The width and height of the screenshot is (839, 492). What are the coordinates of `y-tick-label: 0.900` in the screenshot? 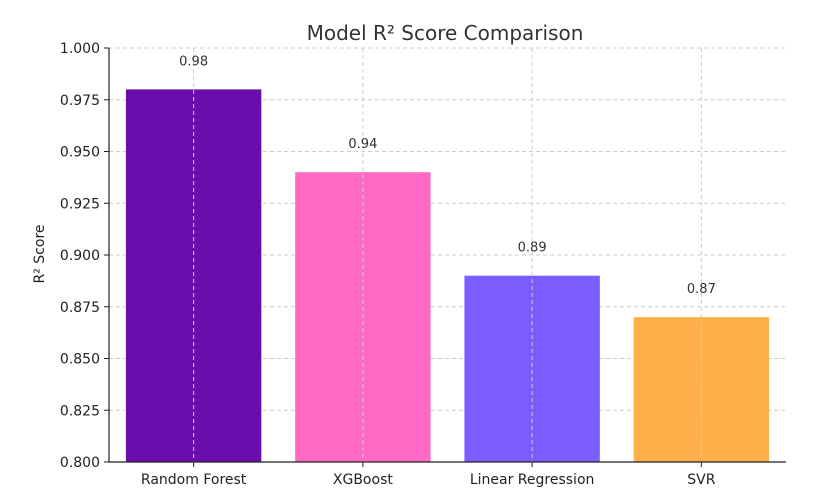 It's located at (80, 256).